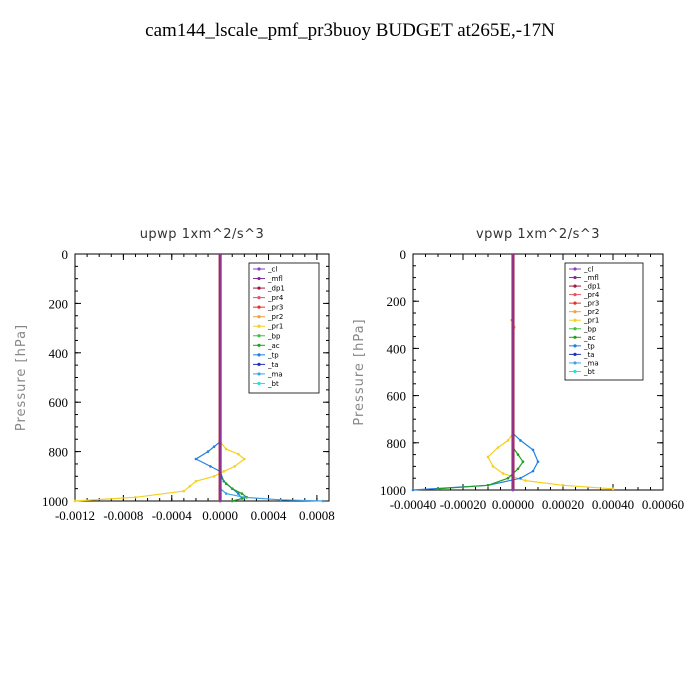 This screenshot has height=700, width=700. I want to click on x-tick-label: -0.0004, so click(172, 515).